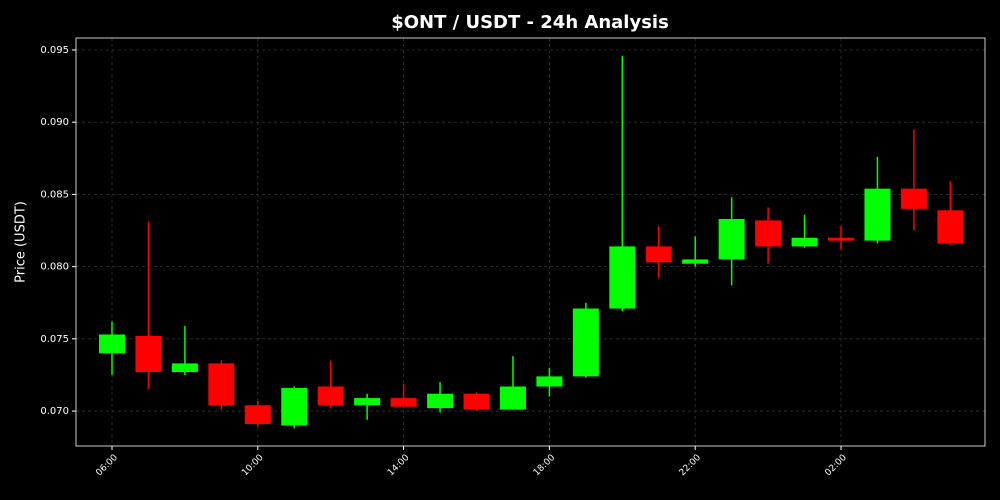  Describe the element at coordinates (54, 339) in the screenshot. I see `y-tick-label: 0.075` at that location.